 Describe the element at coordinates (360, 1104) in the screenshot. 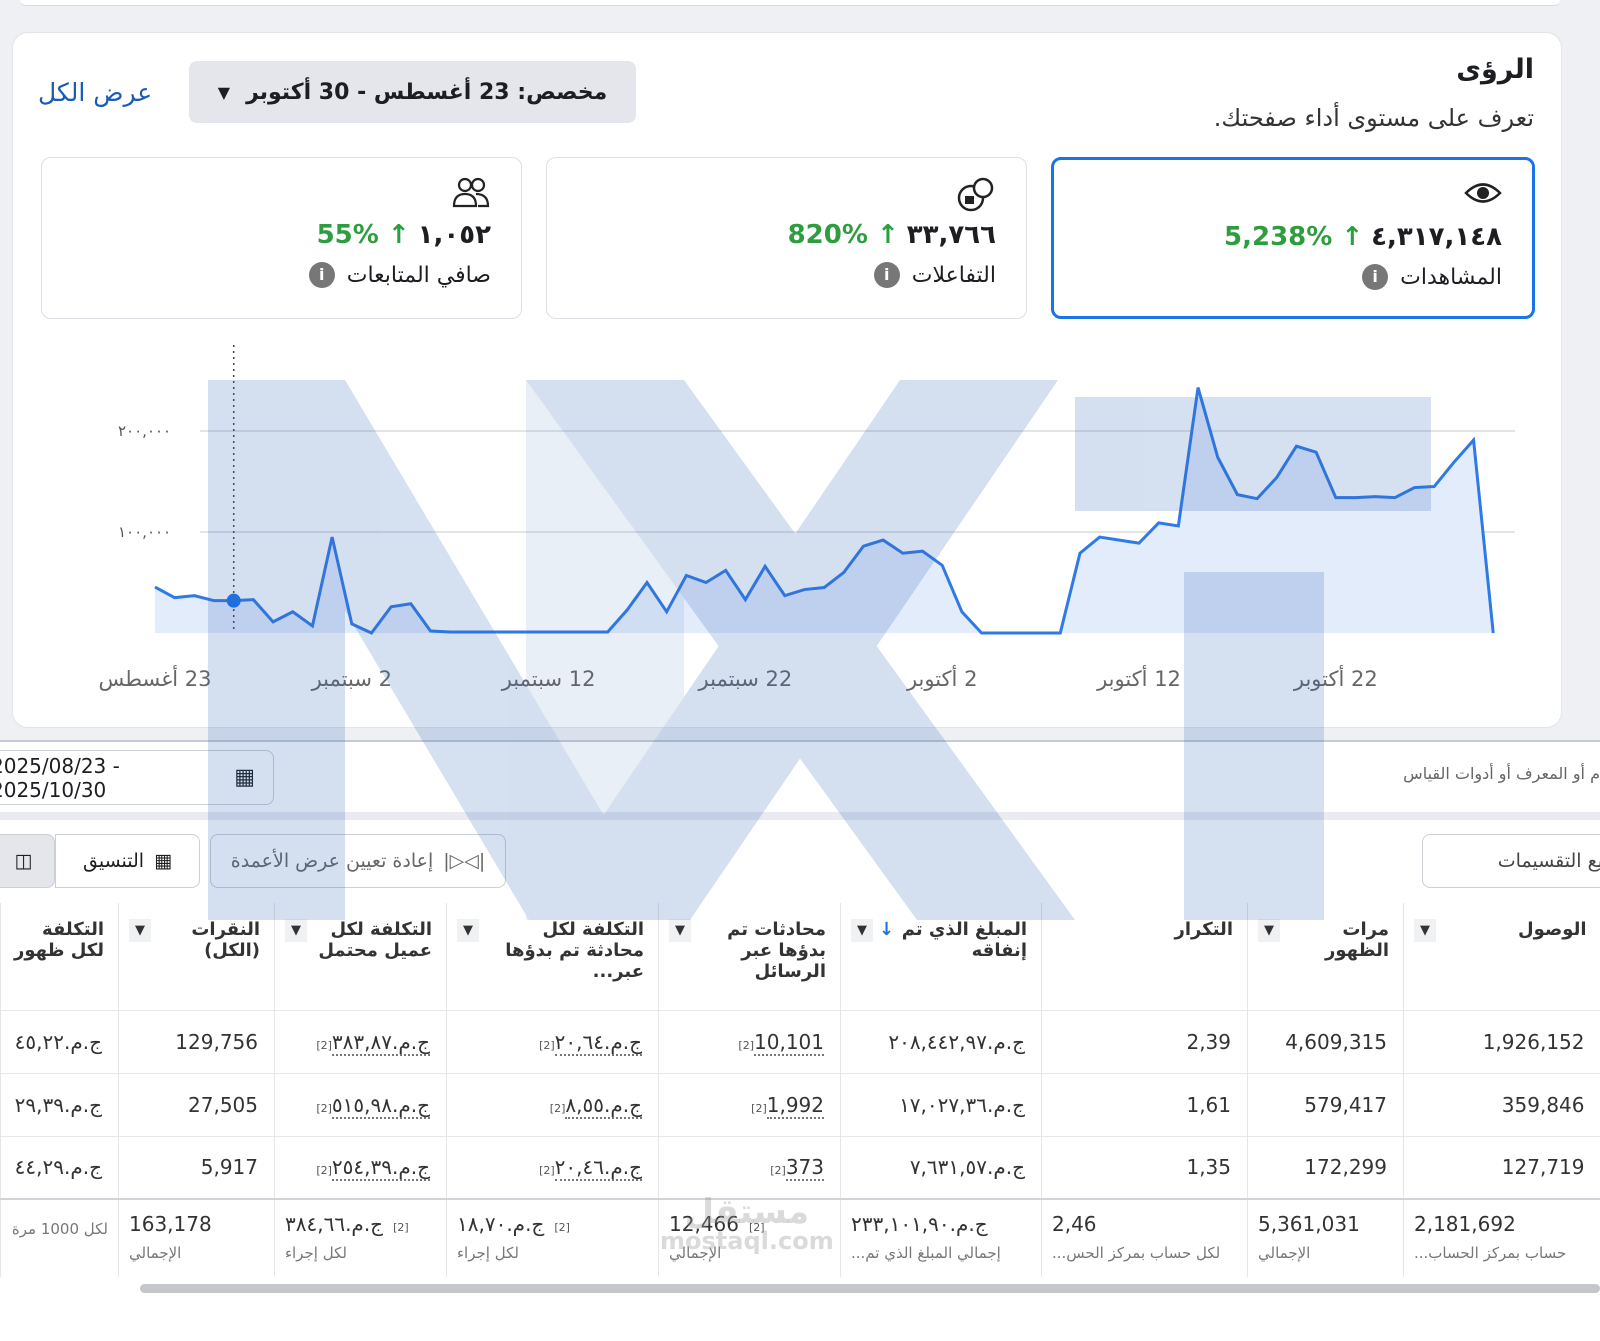

I see `table-cell: ج.م.٥١٥,٩٨[2]` at that location.